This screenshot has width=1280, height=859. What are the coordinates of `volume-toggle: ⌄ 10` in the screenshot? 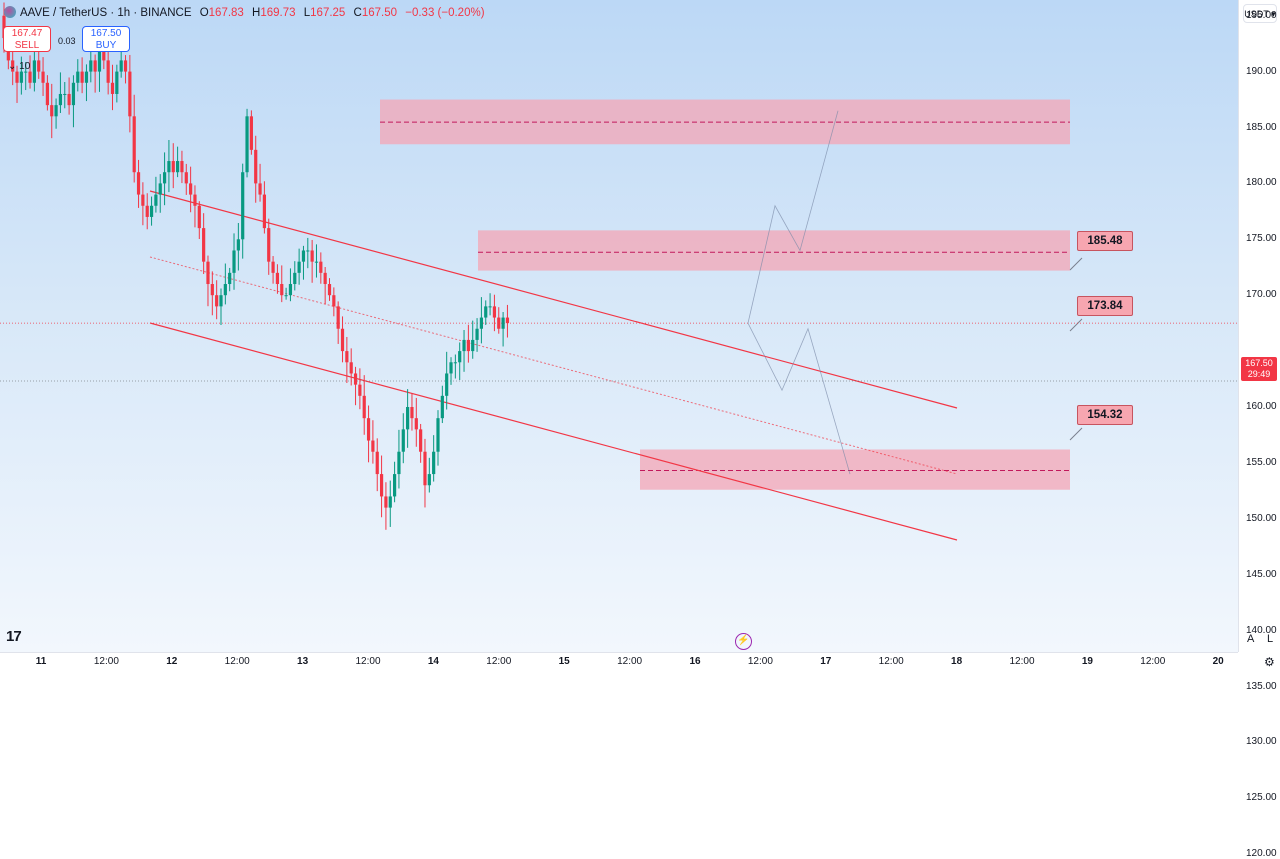 It's located at (19, 66).